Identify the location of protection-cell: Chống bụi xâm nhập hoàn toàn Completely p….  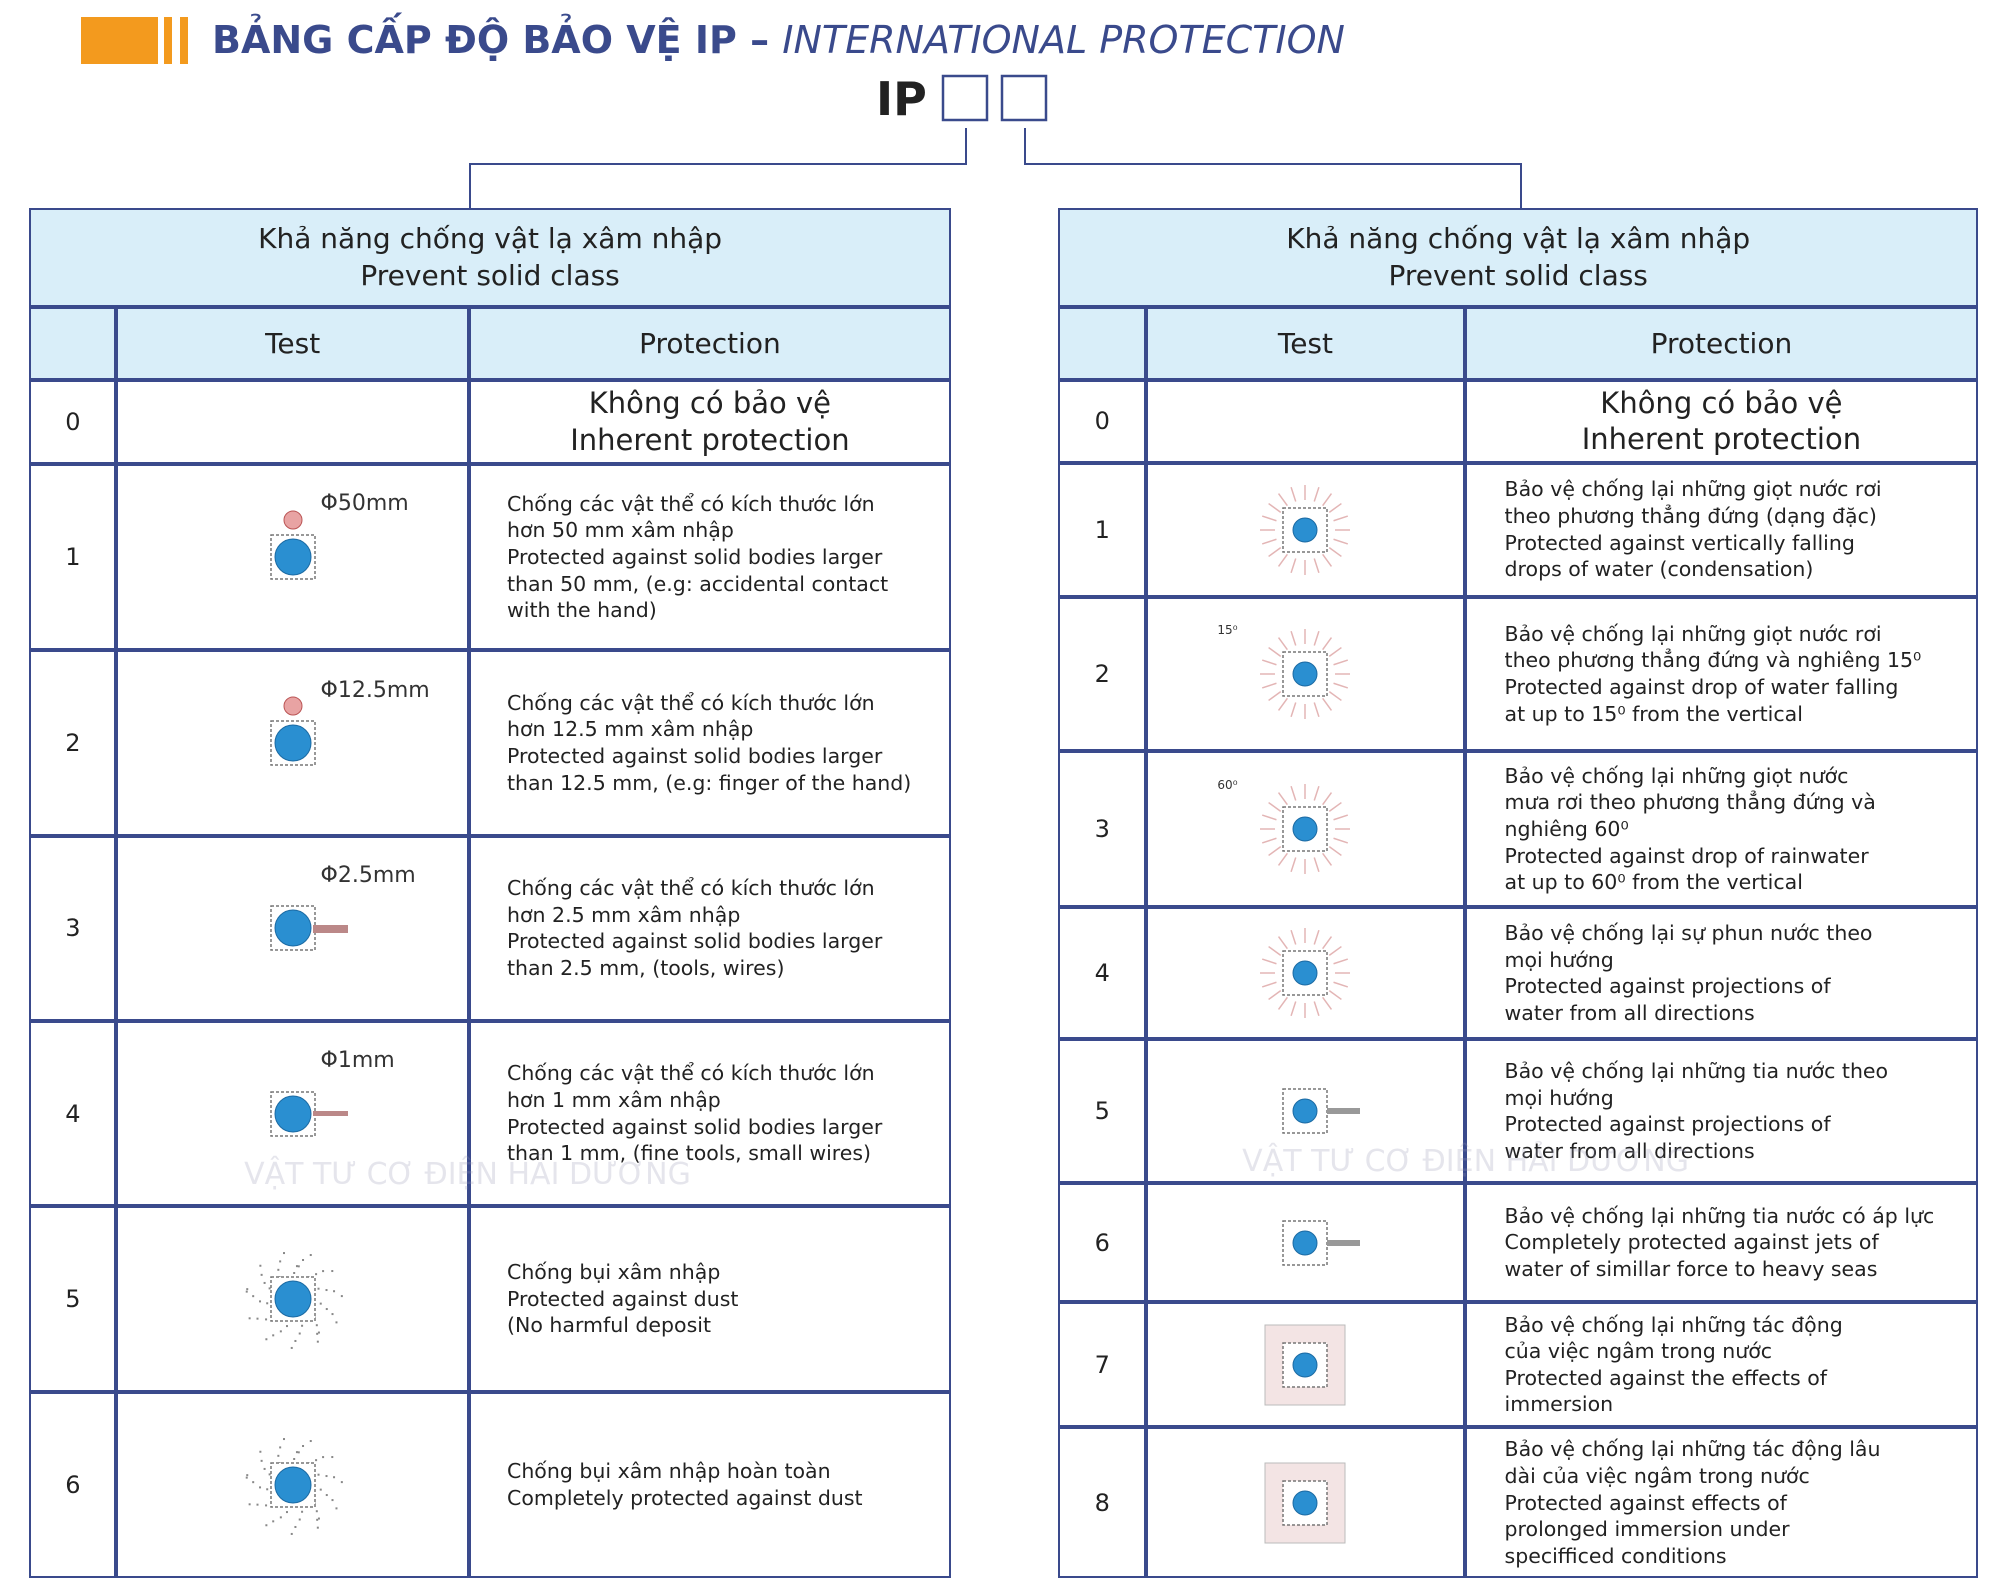
(710, 1485).